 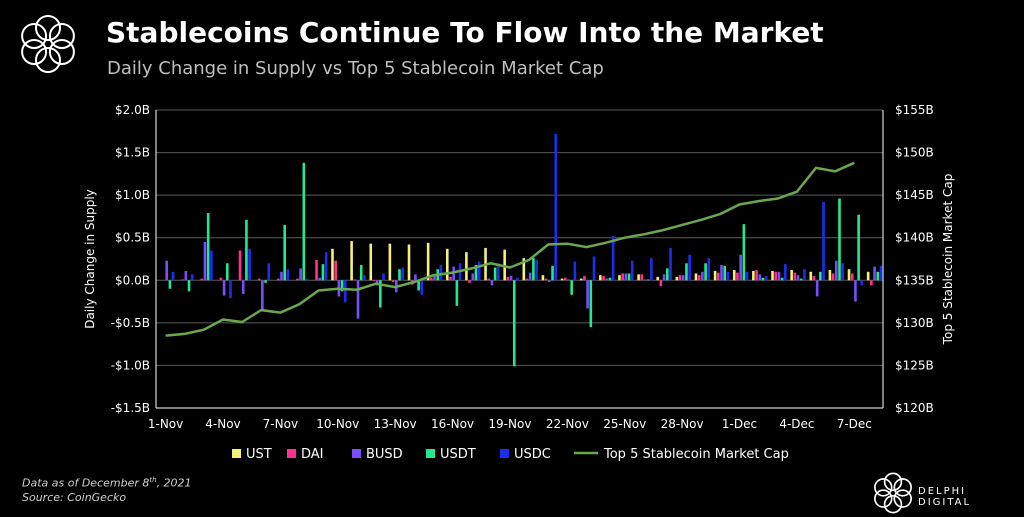 I want to click on x-tick-label: 16-Nov, so click(x=452, y=424).